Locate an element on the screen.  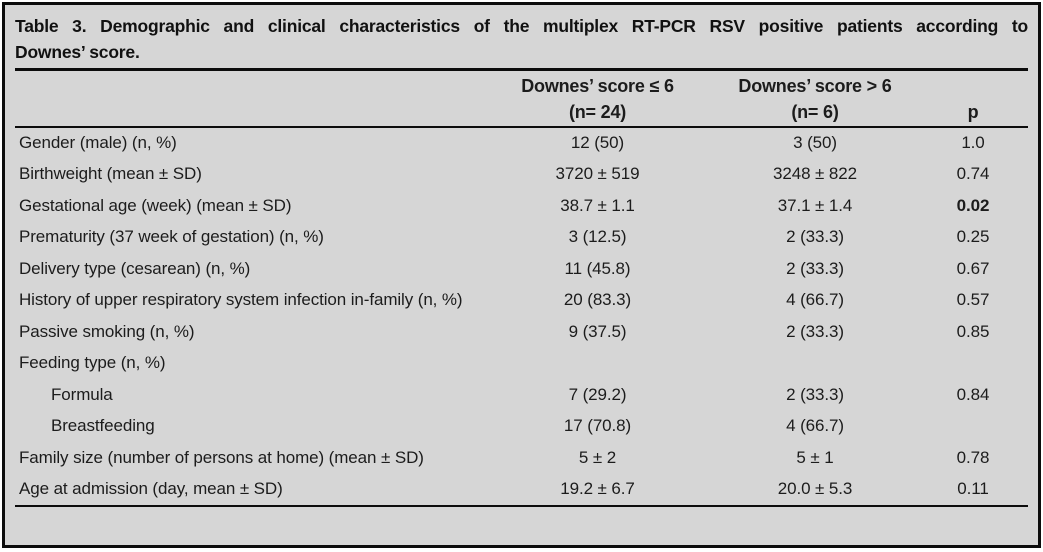
value-score-gt6: 5 ± 1 is located at coordinates (815, 457).